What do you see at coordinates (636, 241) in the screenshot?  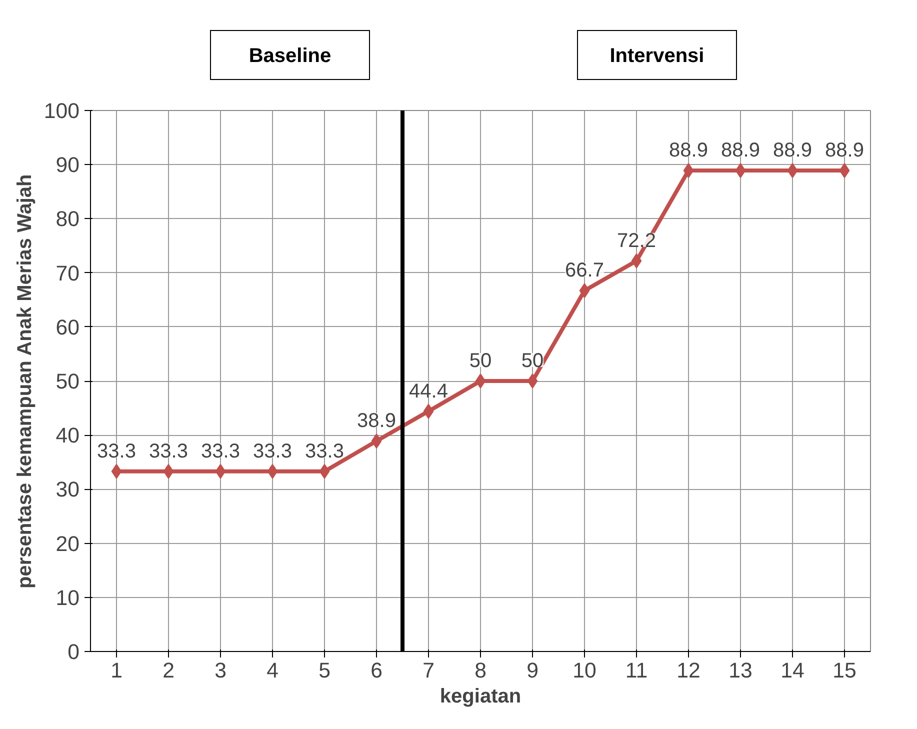 I see `data-label: 72.2` at bounding box center [636, 241].